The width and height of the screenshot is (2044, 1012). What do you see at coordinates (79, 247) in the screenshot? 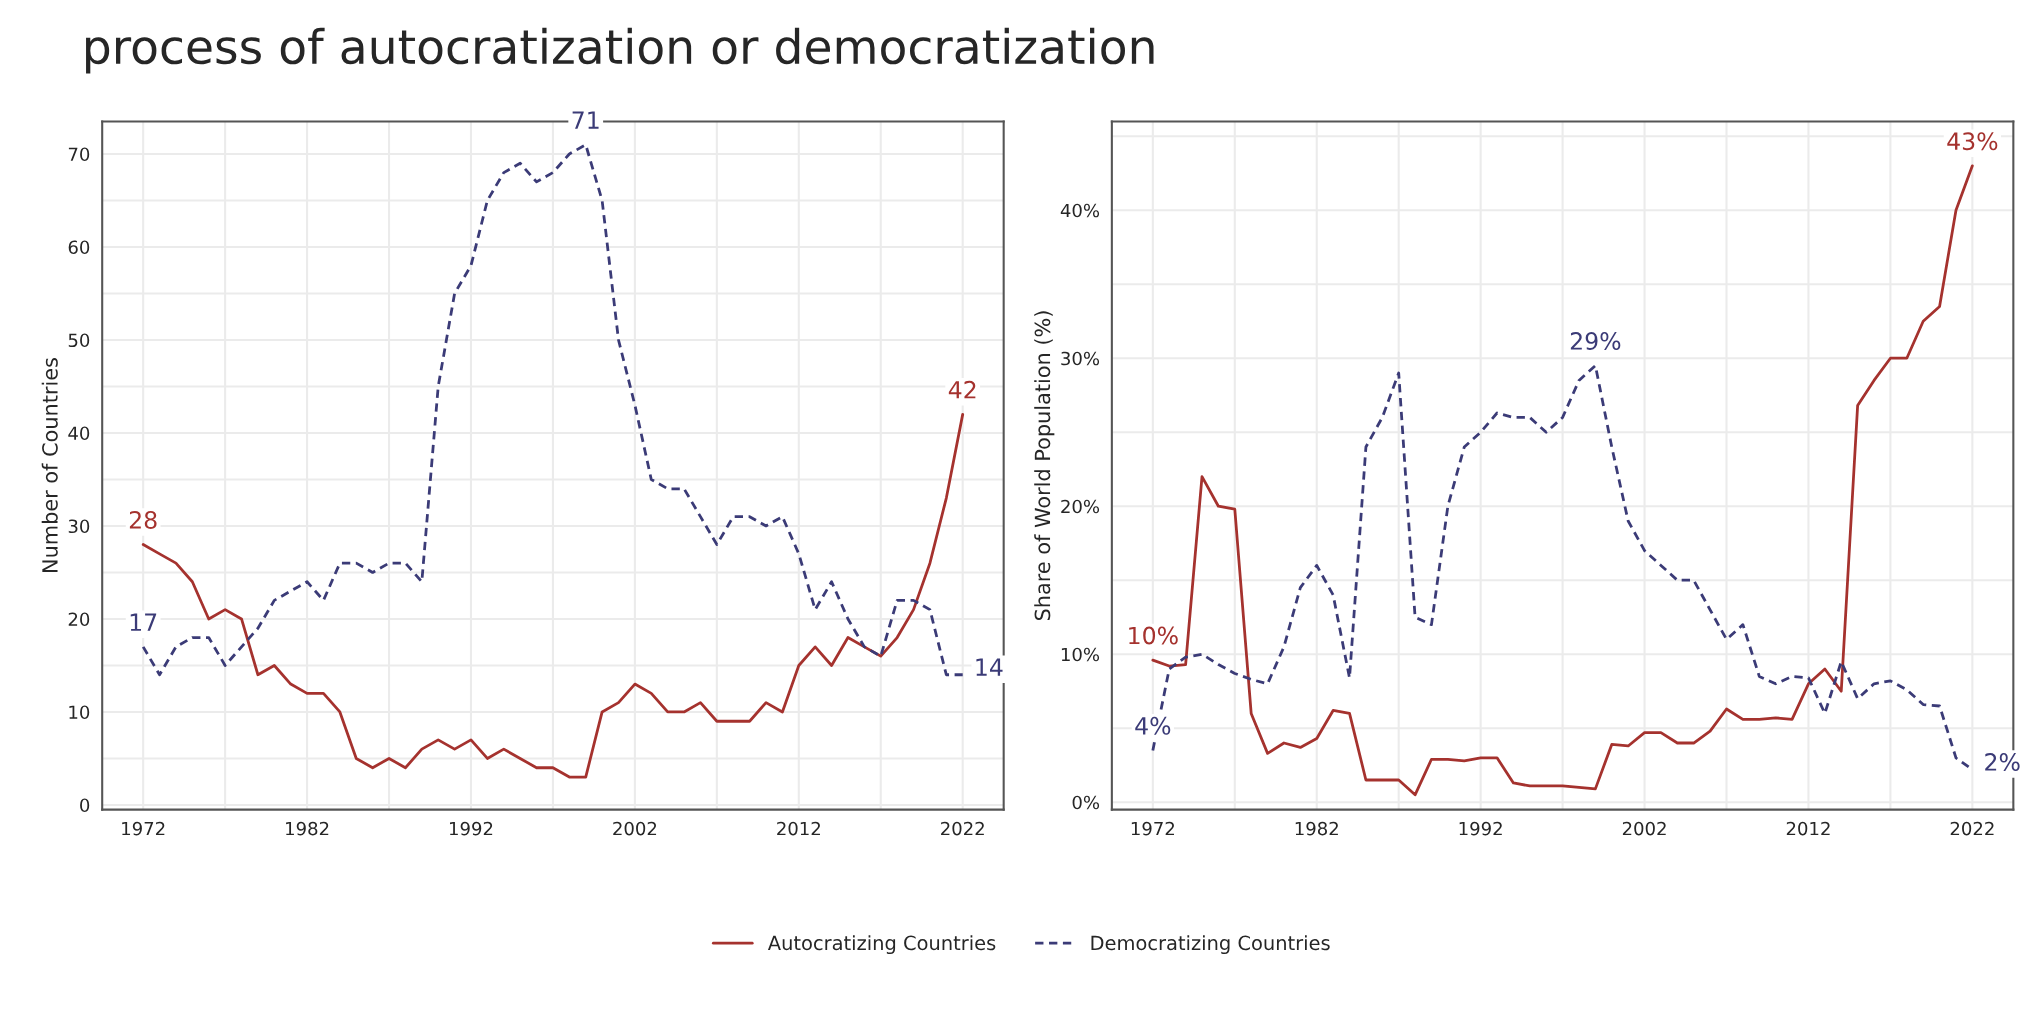
I see `y-tick-label: 60` at bounding box center [79, 247].